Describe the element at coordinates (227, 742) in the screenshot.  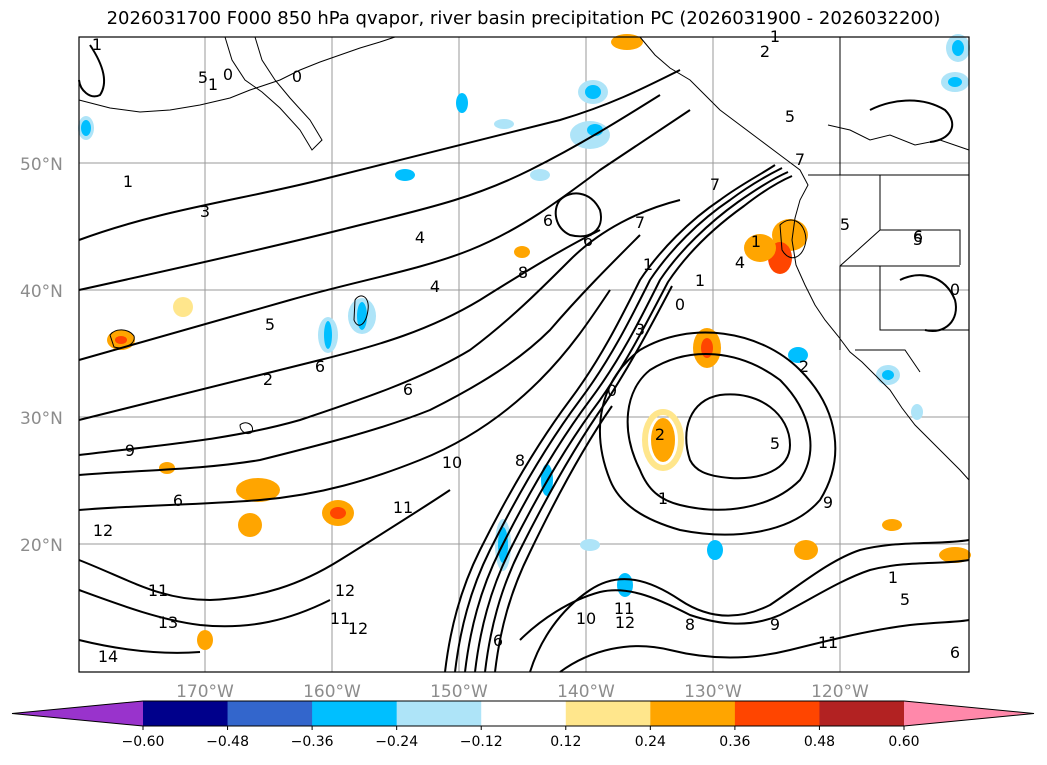
I see `colorbar-tick-label: −0.48` at that location.